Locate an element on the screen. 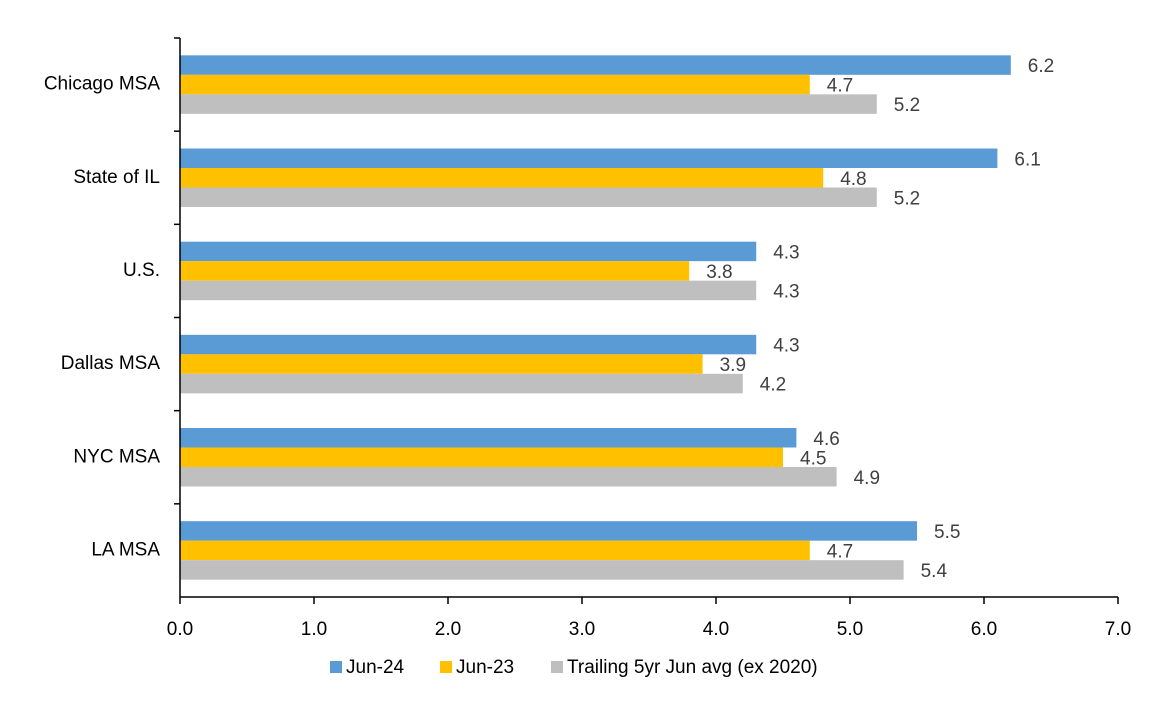  value-label: 5.4 is located at coordinates (934, 571).